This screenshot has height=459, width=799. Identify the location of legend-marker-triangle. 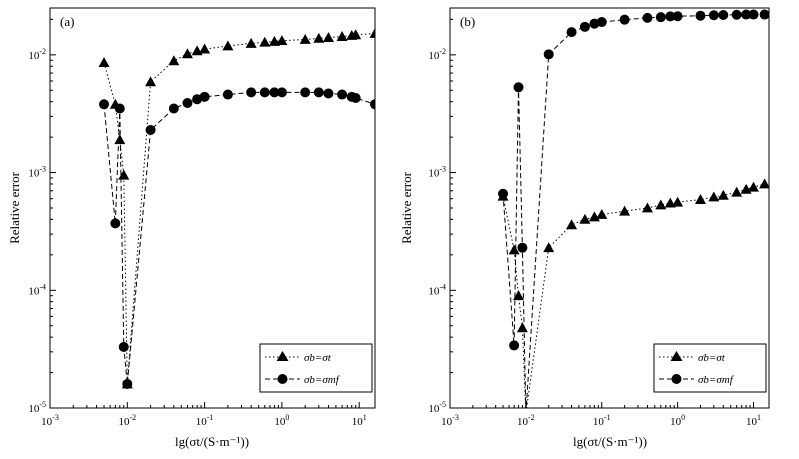
(282, 356).